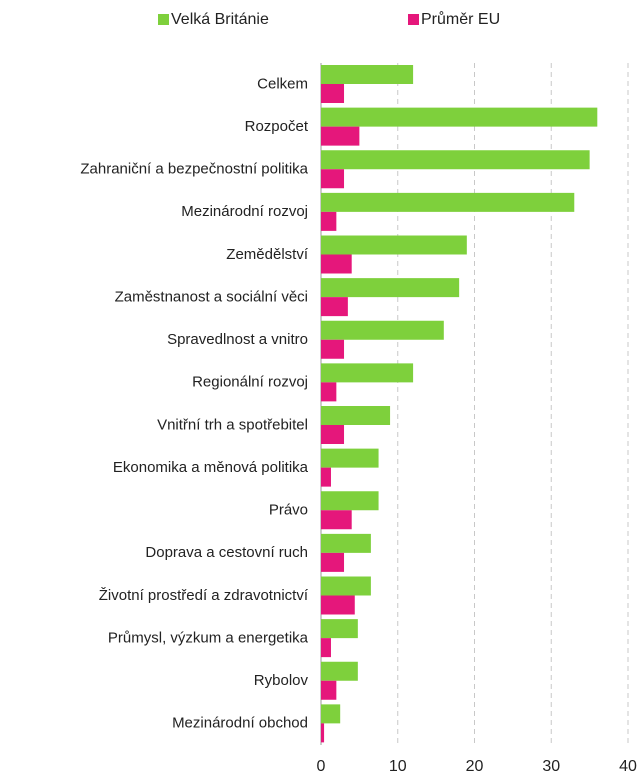 This screenshot has height=781, width=644. I want to click on x-tick-label: 20, so click(475, 766).